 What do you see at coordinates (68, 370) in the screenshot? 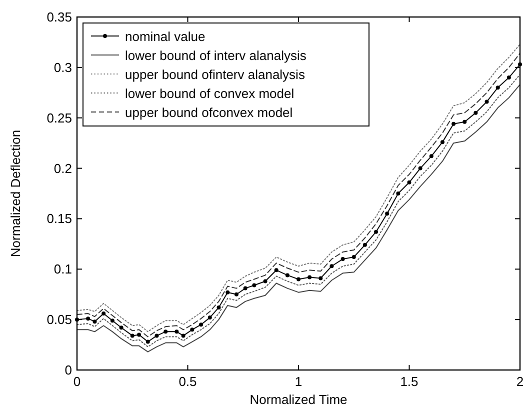
I see `y-tick-label: 0` at bounding box center [68, 370].